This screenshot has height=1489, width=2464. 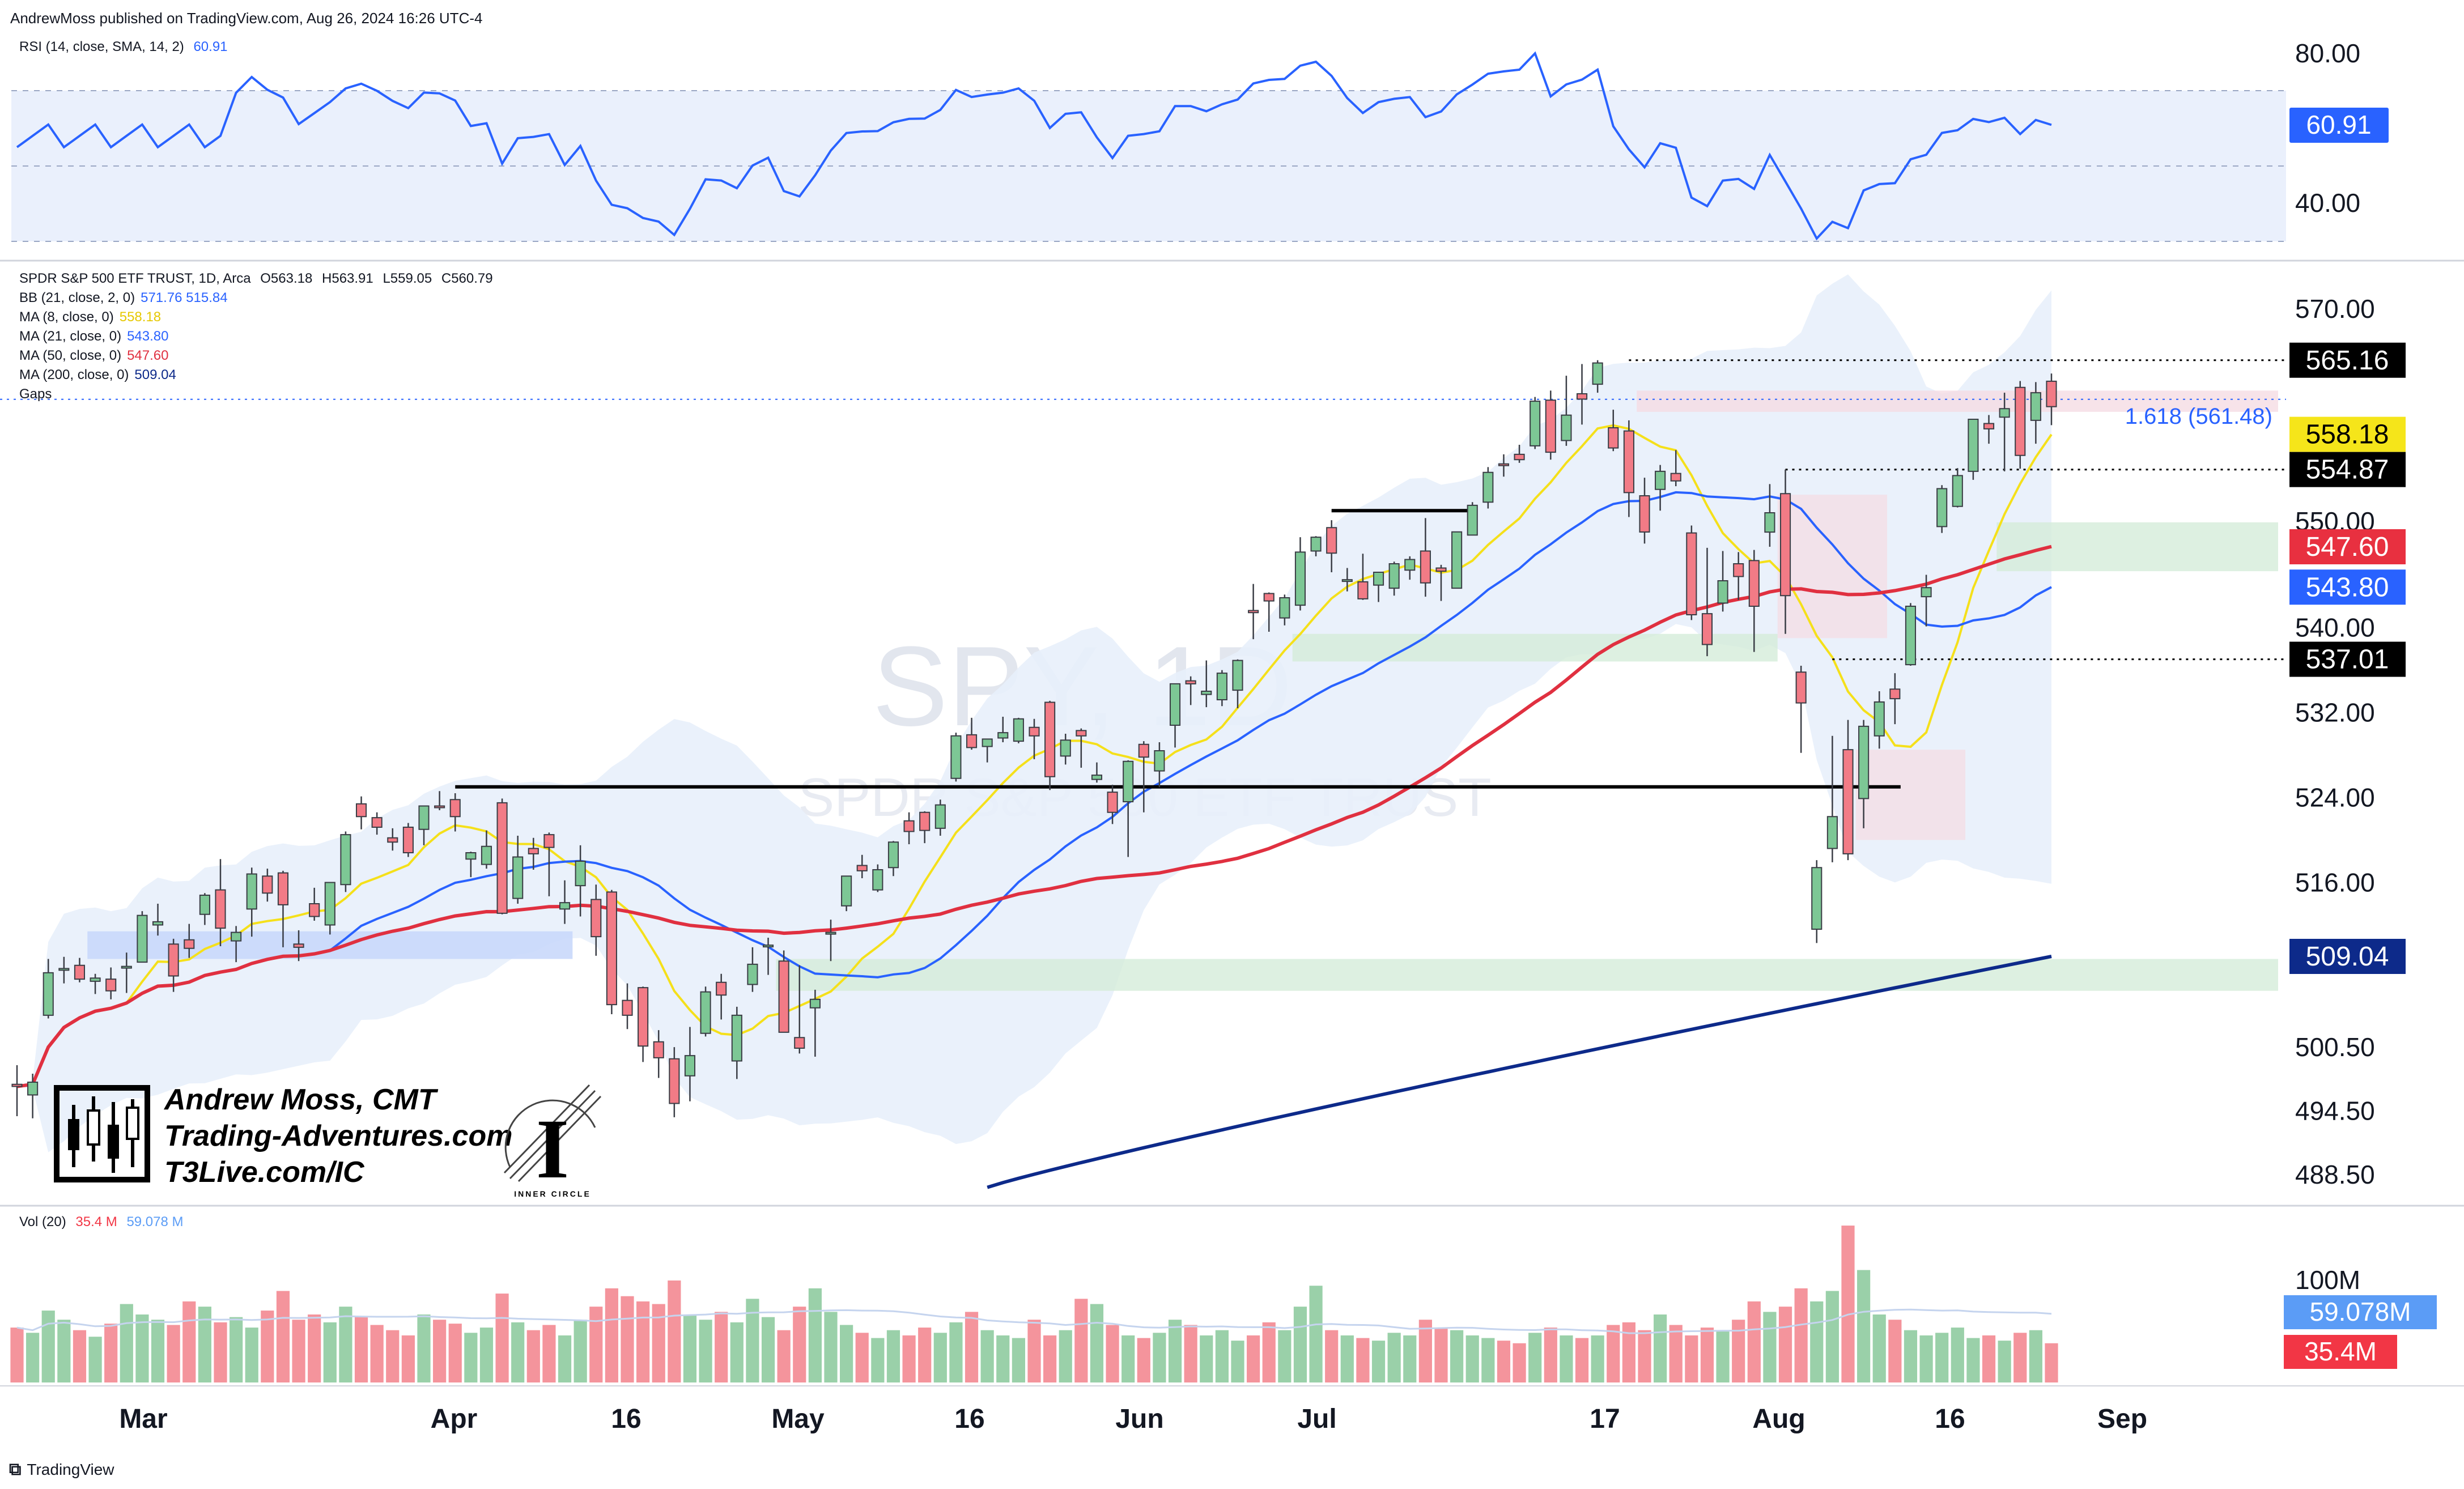 I want to click on rsi-legend-label: RSI (14, close, SMA, 14, 2), so click(x=101, y=46).